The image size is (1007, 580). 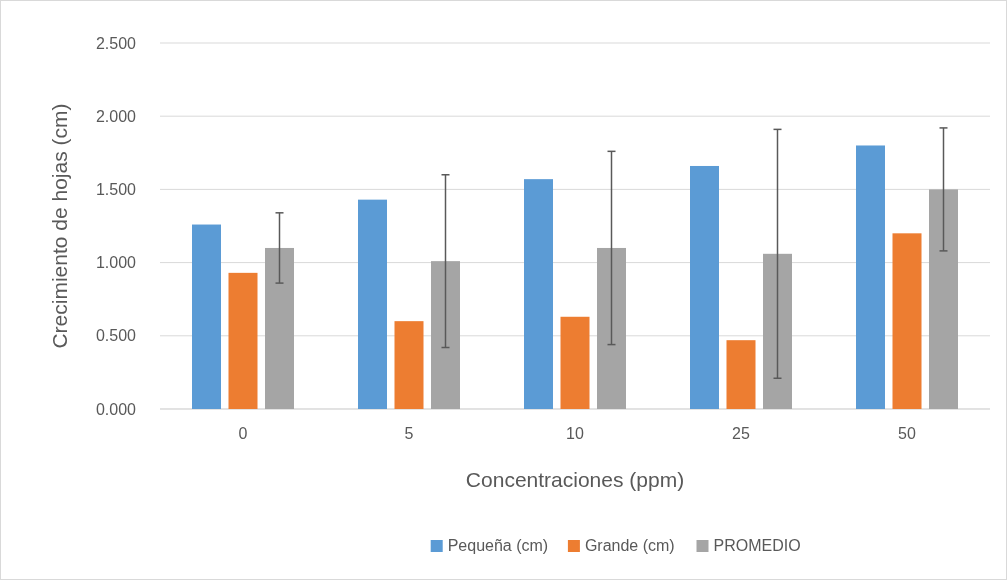 What do you see at coordinates (116, 116) in the screenshot?
I see `y-tick-label: 2.000` at bounding box center [116, 116].